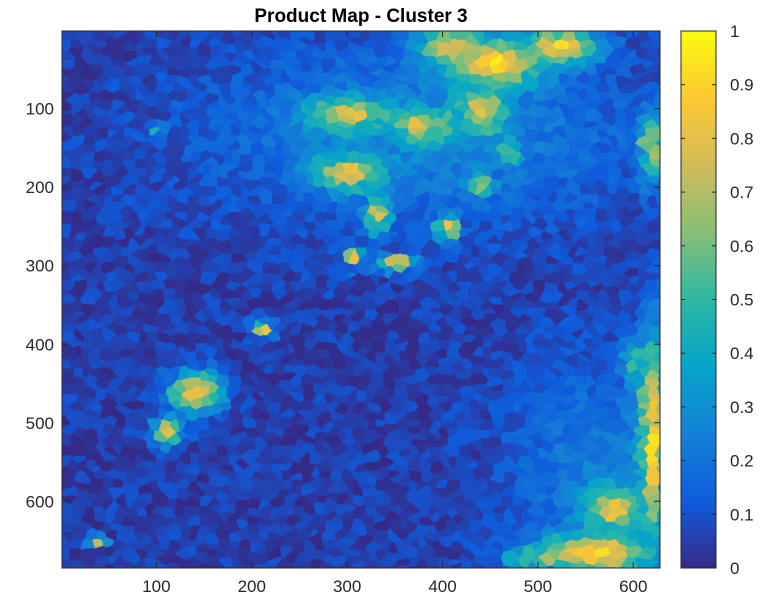 Image resolution: width=769 pixels, height=616 pixels. What do you see at coordinates (40, 344) in the screenshot?
I see `y-tick-label: 400` at bounding box center [40, 344].